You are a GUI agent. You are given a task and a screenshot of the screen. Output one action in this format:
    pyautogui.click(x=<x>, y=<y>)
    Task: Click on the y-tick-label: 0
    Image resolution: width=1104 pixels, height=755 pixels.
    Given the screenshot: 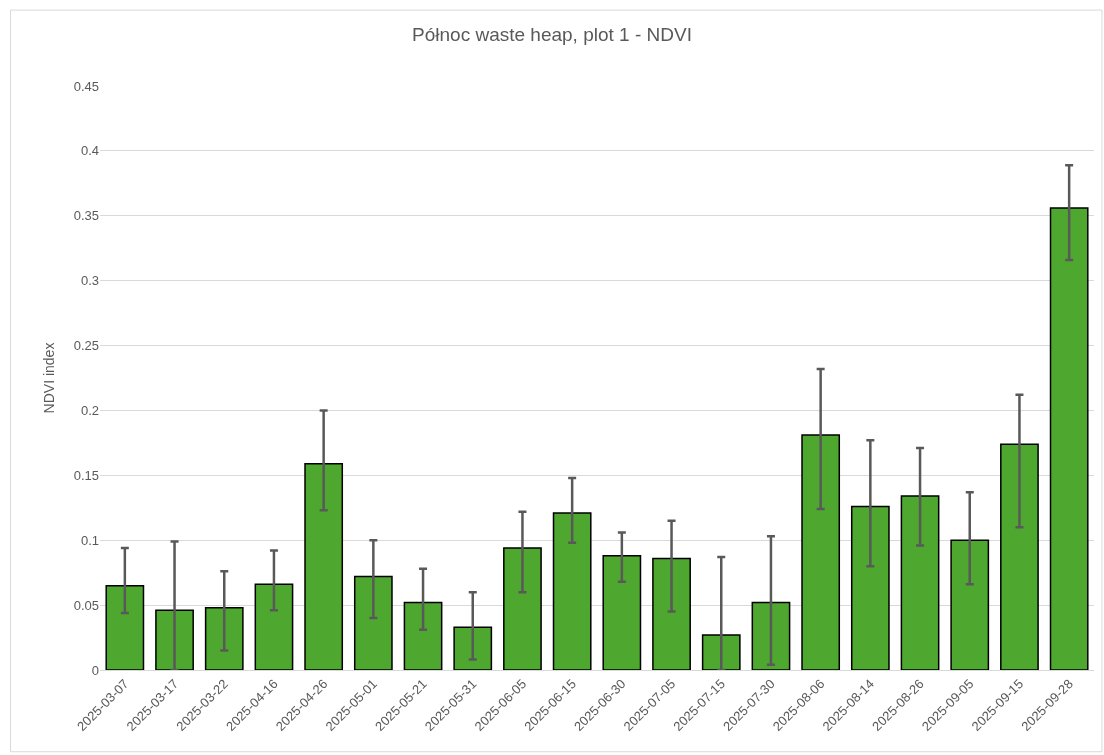 What is the action you would take?
    pyautogui.click(x=95, y=670)
    